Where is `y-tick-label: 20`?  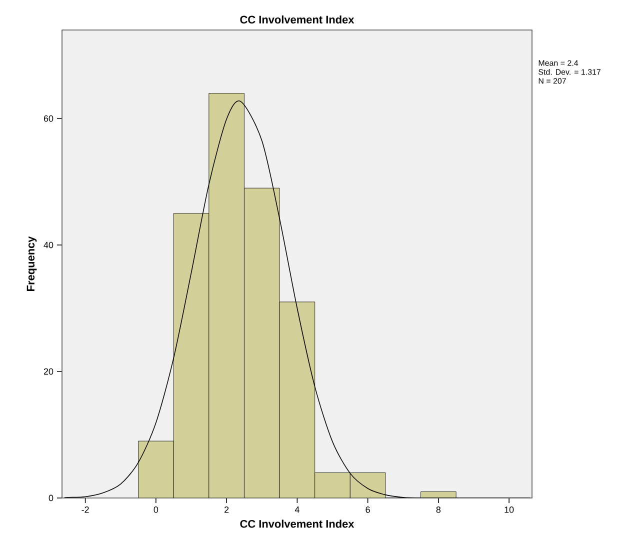 y-tick-label: 20 is located at coordinates (49, 371).